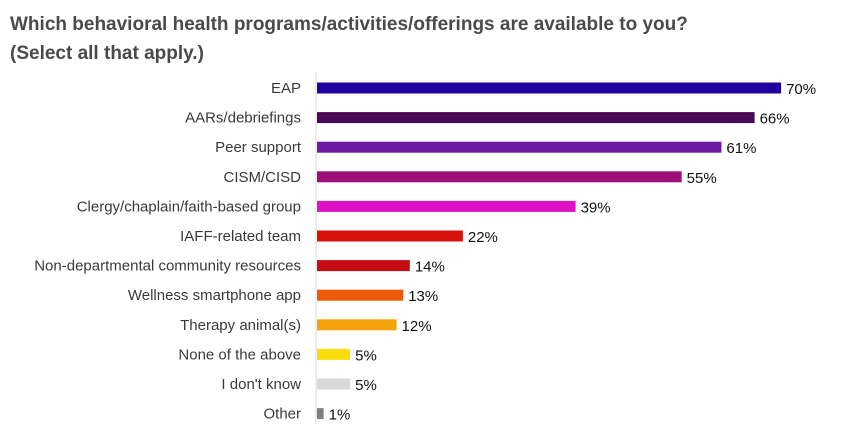 This screenshot has height=441, width=860. Describe the element at coordinates (430, 267) in the screenshot. I see `data-label: 14%` at that location.